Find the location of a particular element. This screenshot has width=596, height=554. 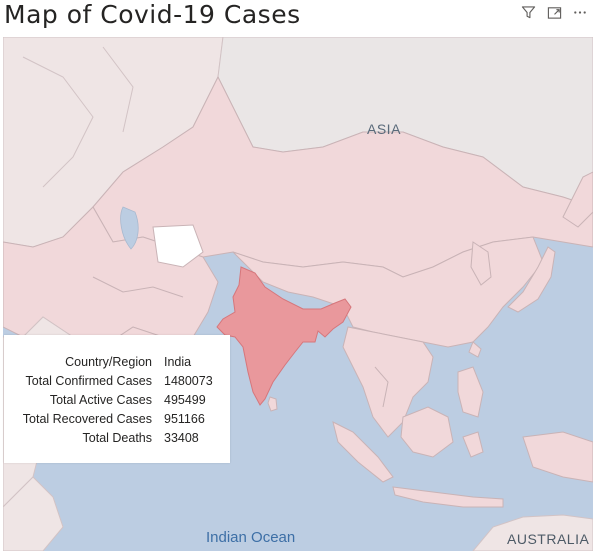

visual-title: Map of Covid-19 Cases is located at coordinates (152, 14).